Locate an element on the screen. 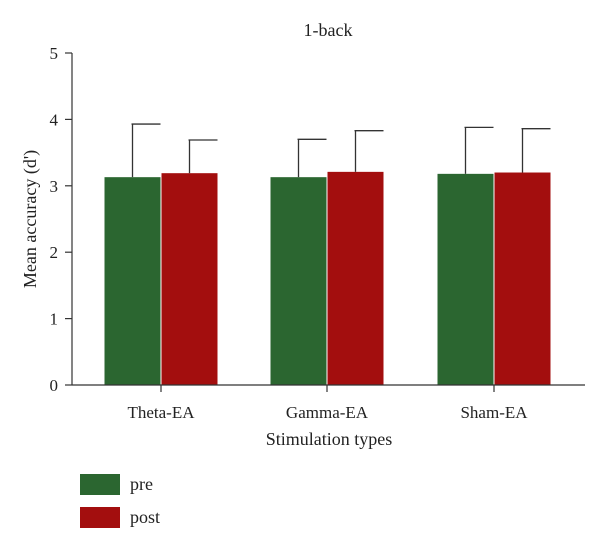 The height and width of the screenshot is (543, 600). x-tick-label: Gamma-EA is located at coordinates (327, 412).